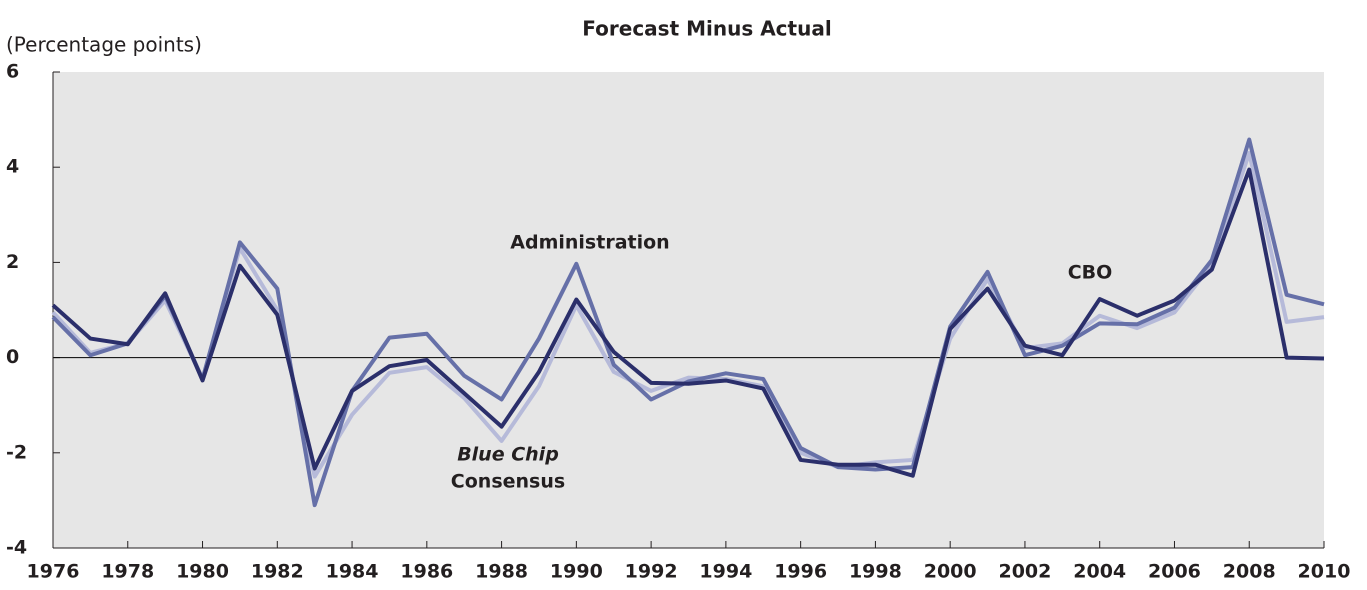  What do you see at coordinates (1099, 572) in the screenshot?
I see `x-tick-label: 2004` at bounding box center [1099, 572].